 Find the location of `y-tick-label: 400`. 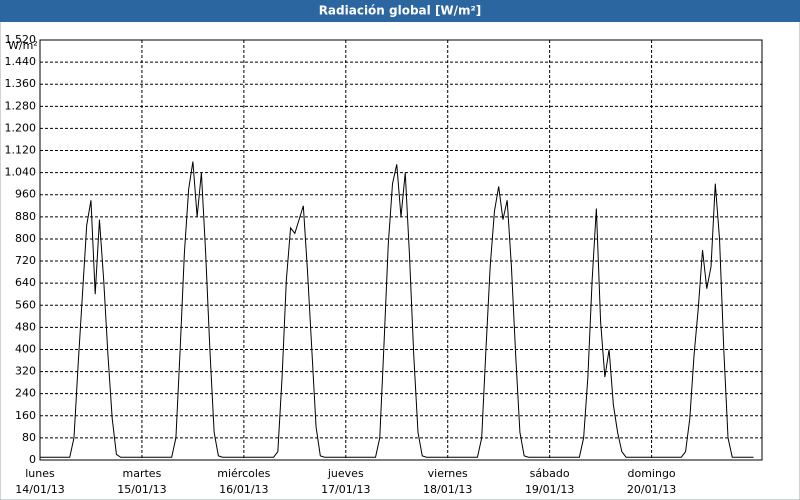

y-tick-label: 400 is located at coordinates (25, 348).